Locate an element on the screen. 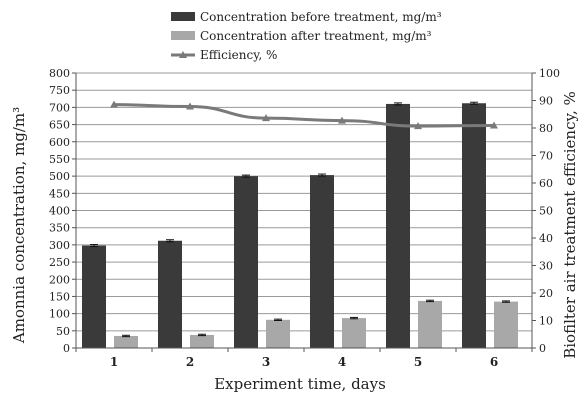 The width and height of the screenshot is (587, 397). legend-label-before: Concentration before treatment, mg/m³ is located at coordinates (321, 17).